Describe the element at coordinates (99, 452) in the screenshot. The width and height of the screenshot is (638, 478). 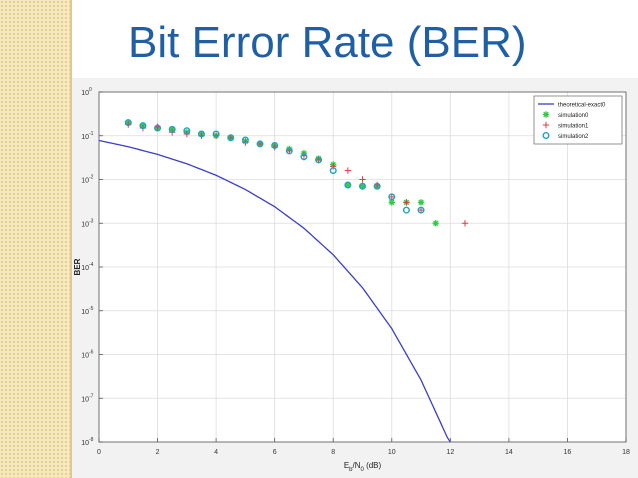
I see `x-tick-label: 0` at that location.